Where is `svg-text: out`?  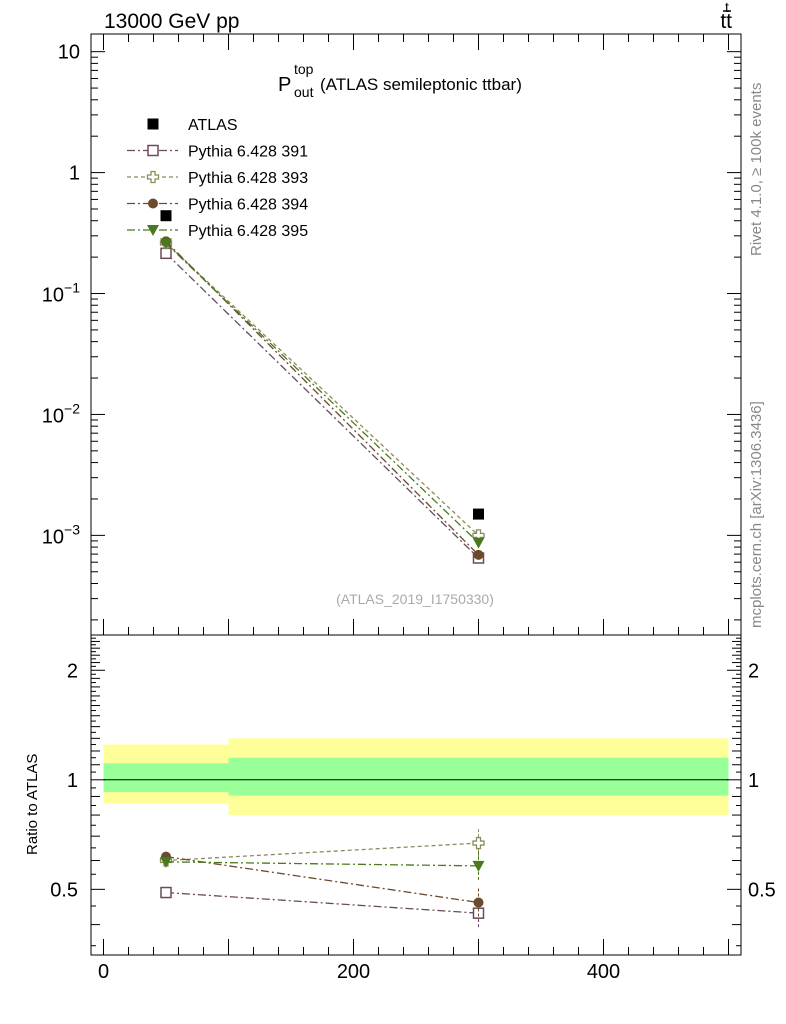
svg-text: out is located at coordinates (304, 92).